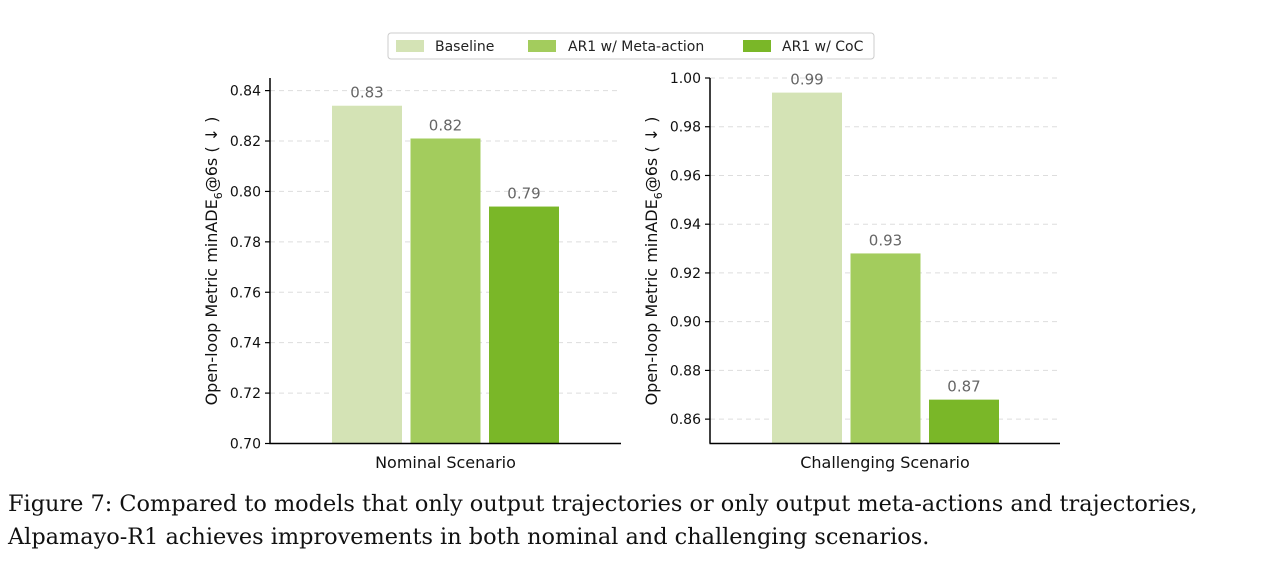  I want to click on y-tick-label: 0.94, so click(685, 225).